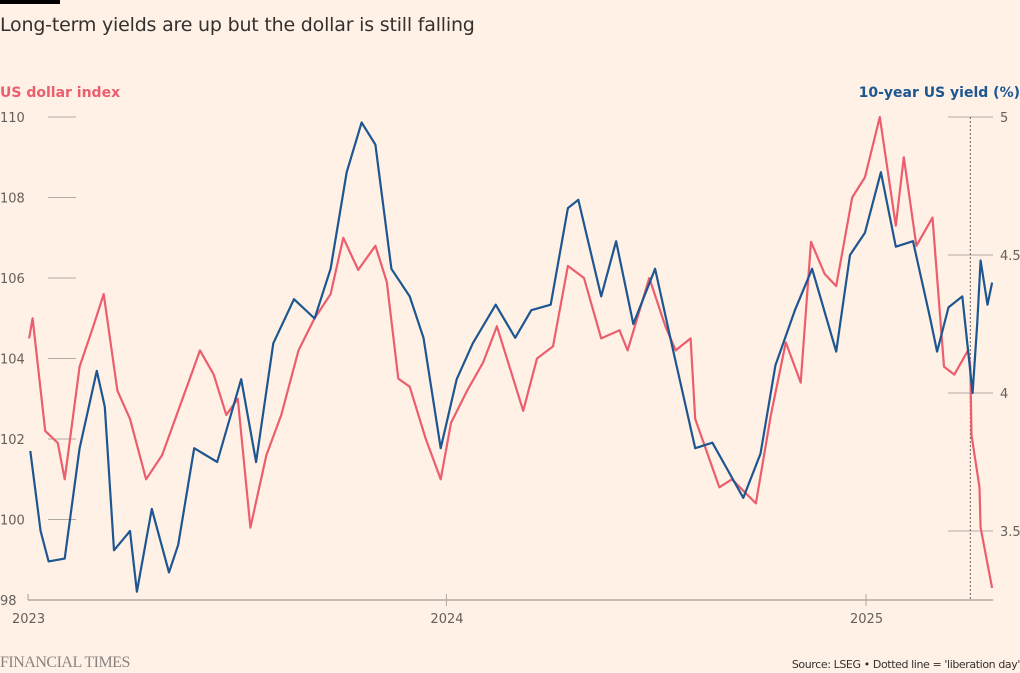 The image size is (1020, 673). I want to click on left-tick-label: 98, so click(8, 601).